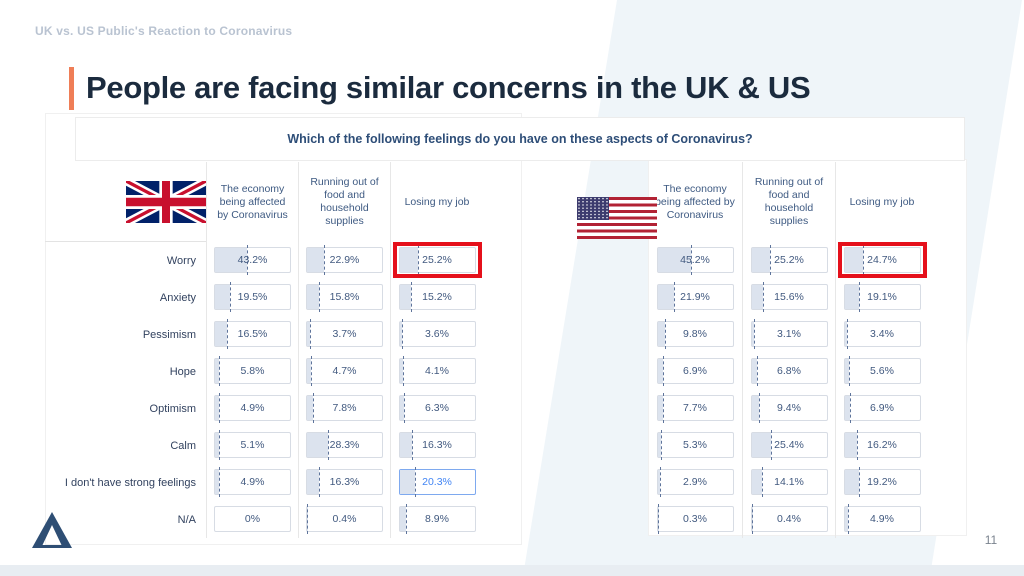 This screenshot has width=1024, height=576. I want to click on data-cell: 6.8%, so click(789, 371).